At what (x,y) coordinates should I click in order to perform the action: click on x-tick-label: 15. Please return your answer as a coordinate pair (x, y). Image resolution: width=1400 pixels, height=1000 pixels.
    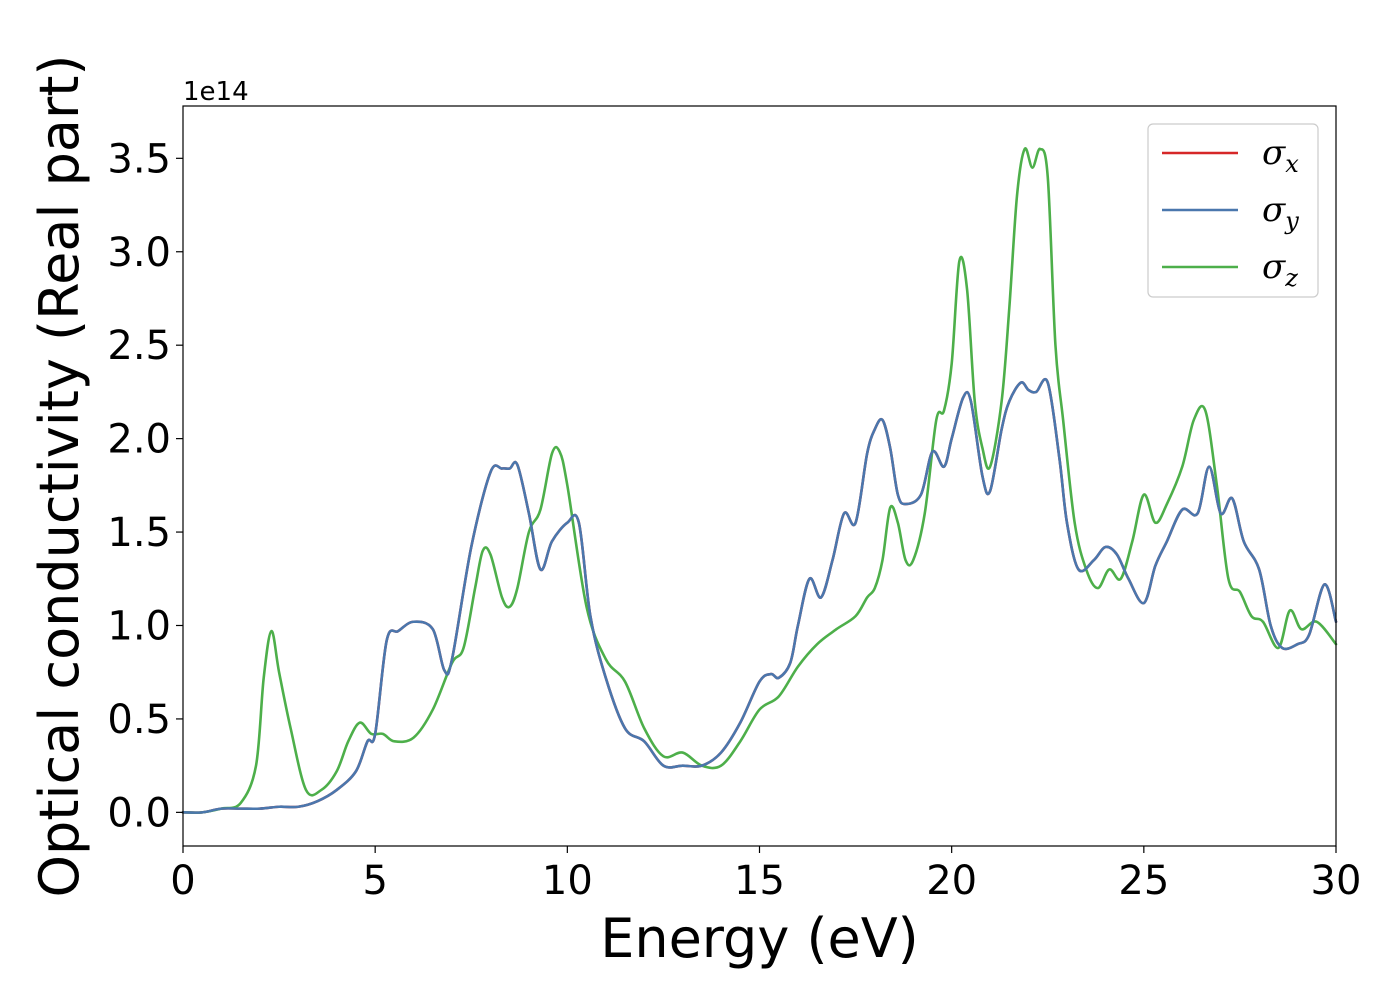
    Looking at the image, I should click on (759, 881).